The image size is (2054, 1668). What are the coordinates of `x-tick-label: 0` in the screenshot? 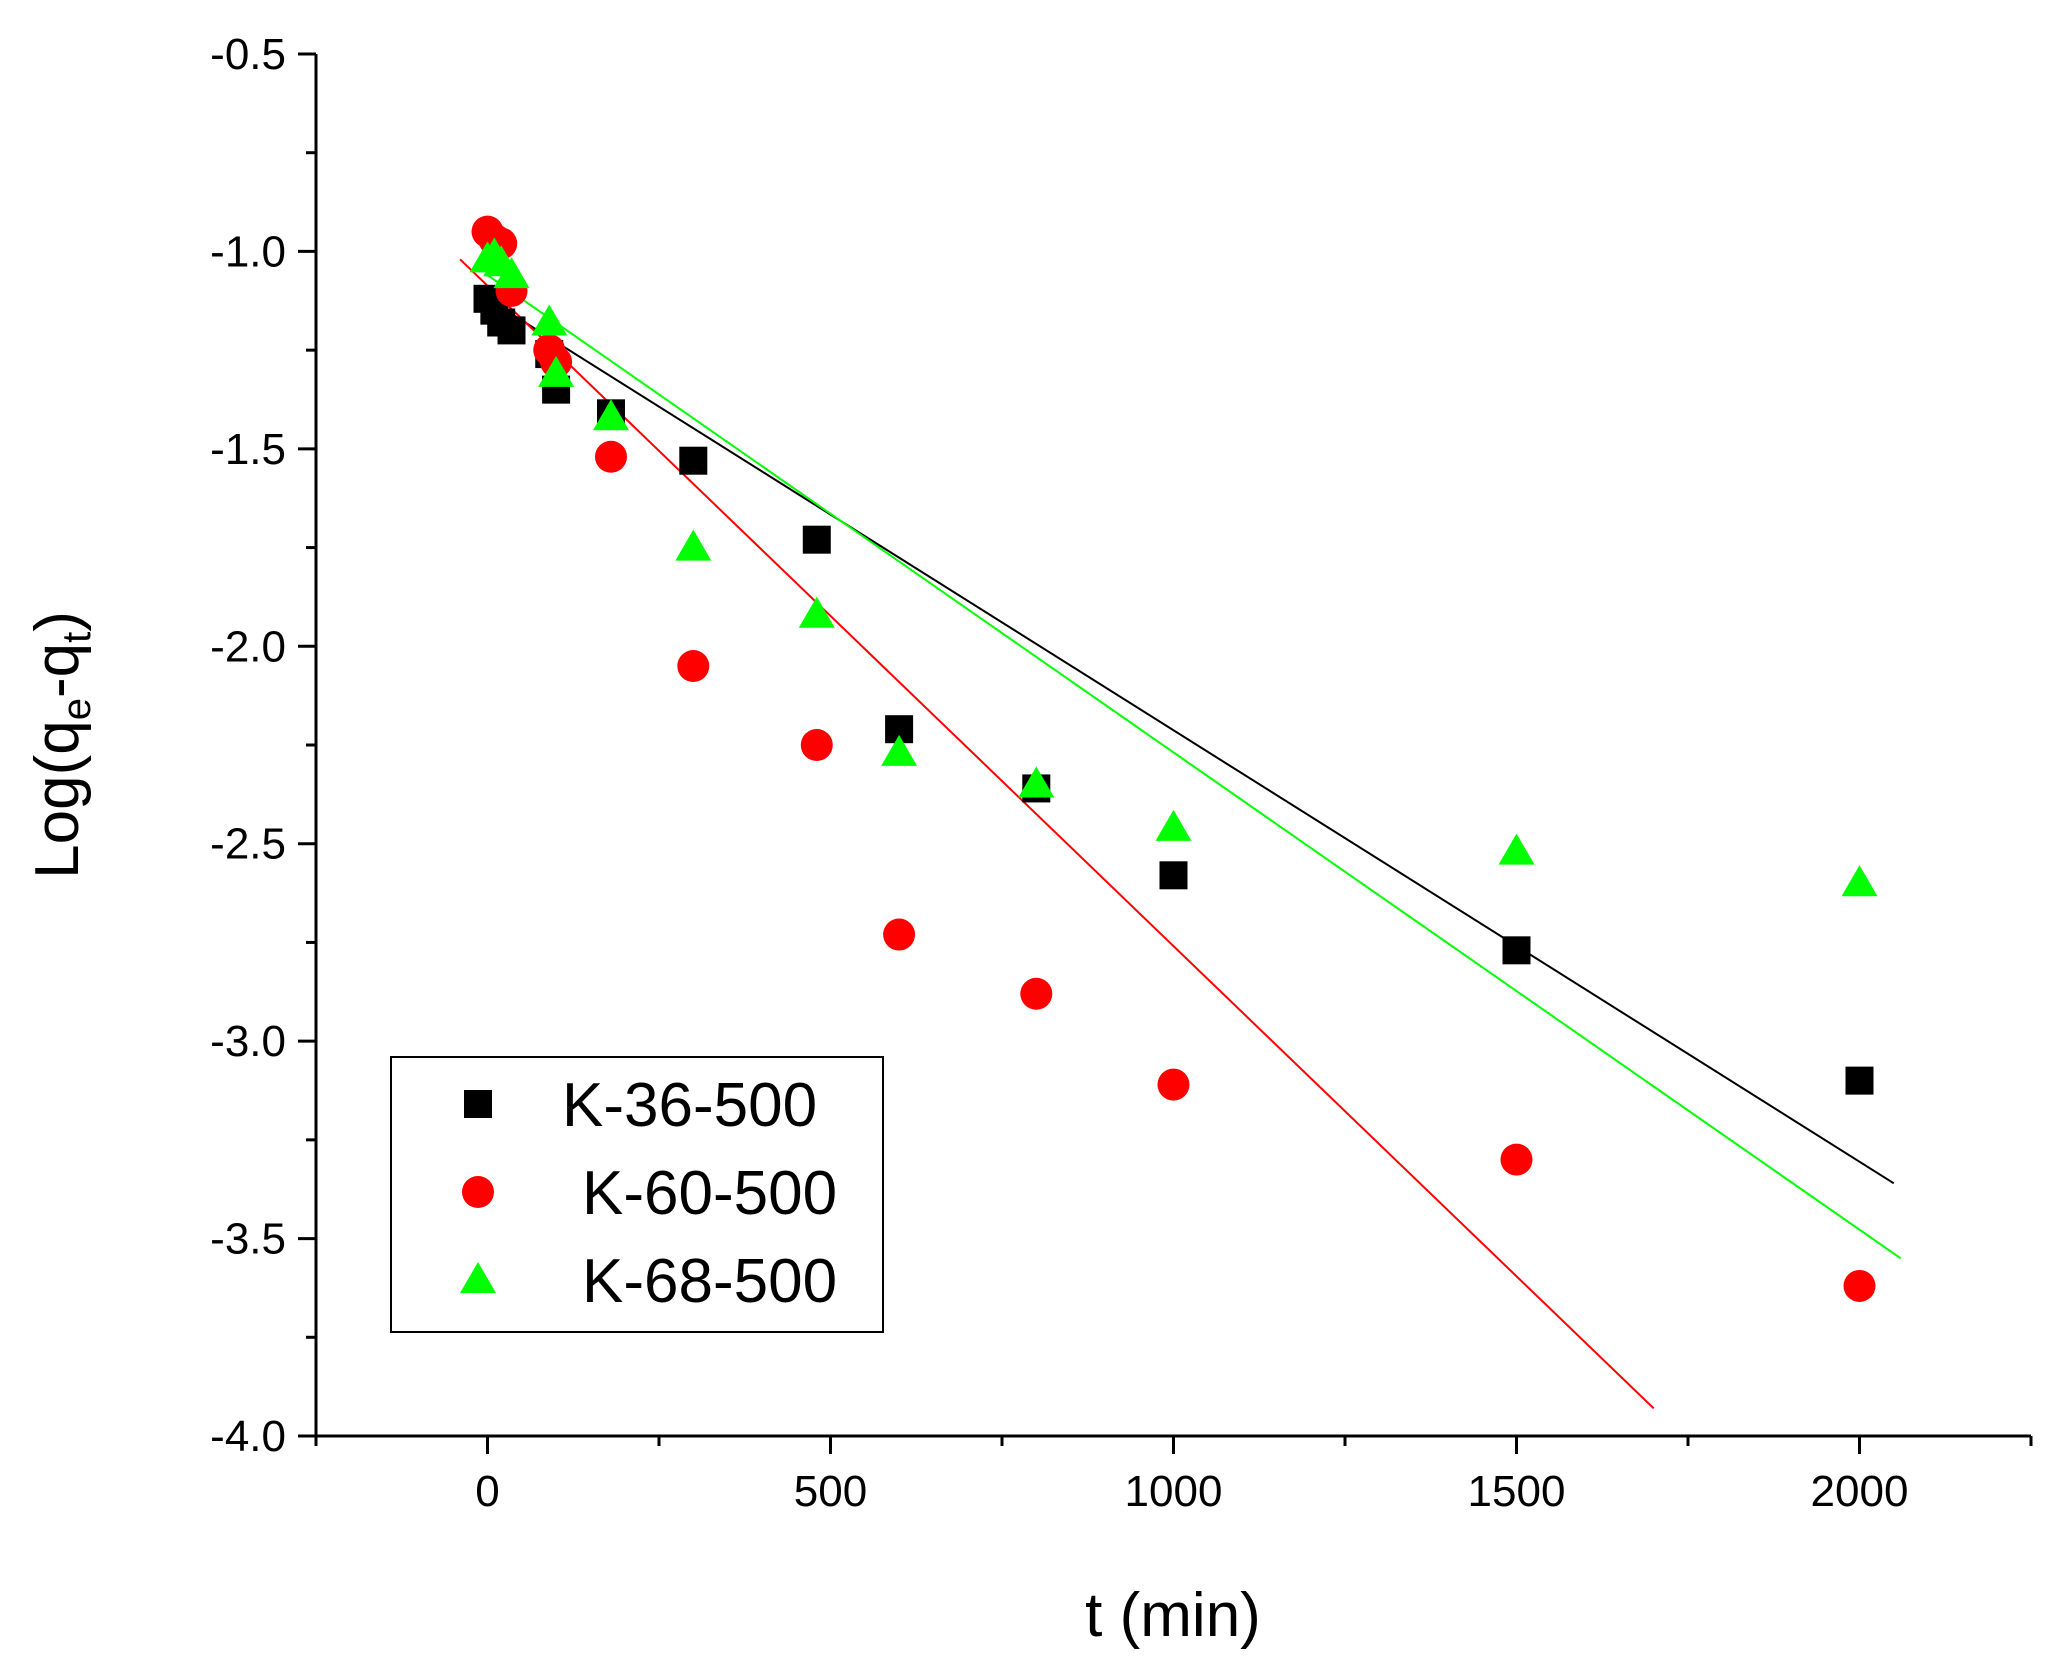 It's located at (487, 1491).